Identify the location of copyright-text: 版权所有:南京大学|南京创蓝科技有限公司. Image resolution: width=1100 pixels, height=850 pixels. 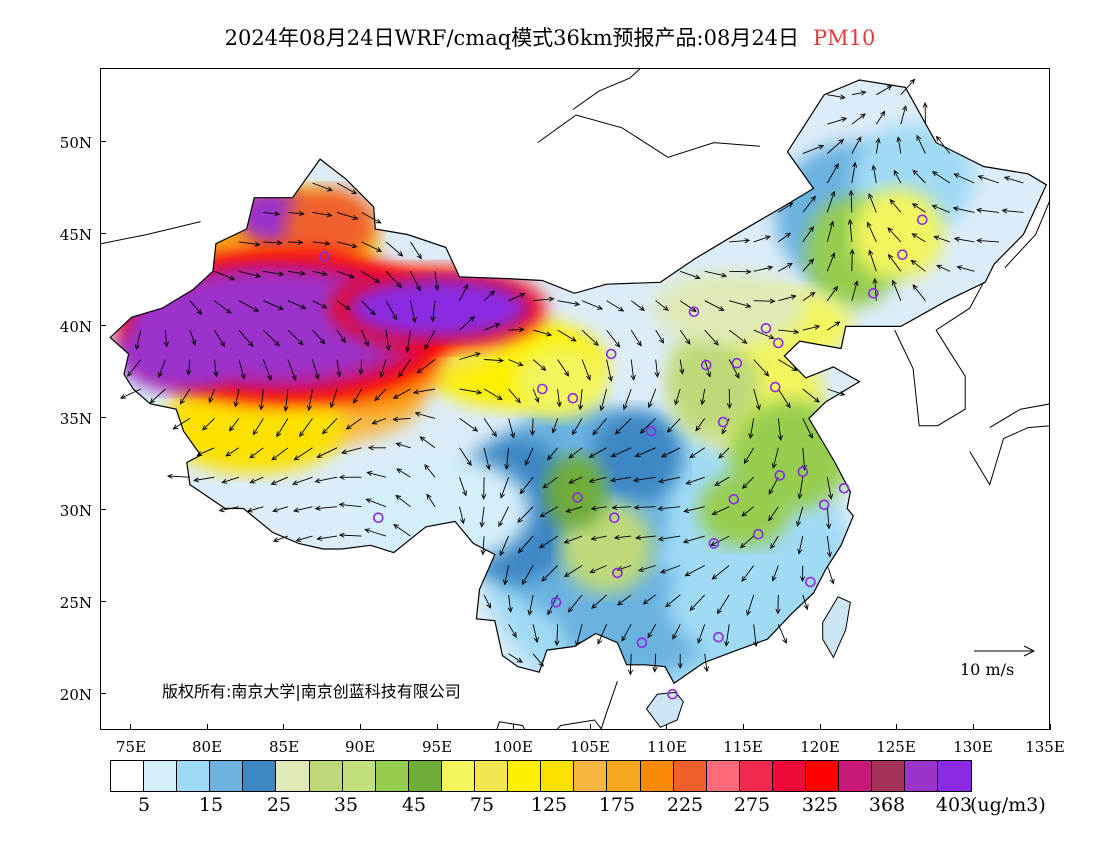
(311, 691).